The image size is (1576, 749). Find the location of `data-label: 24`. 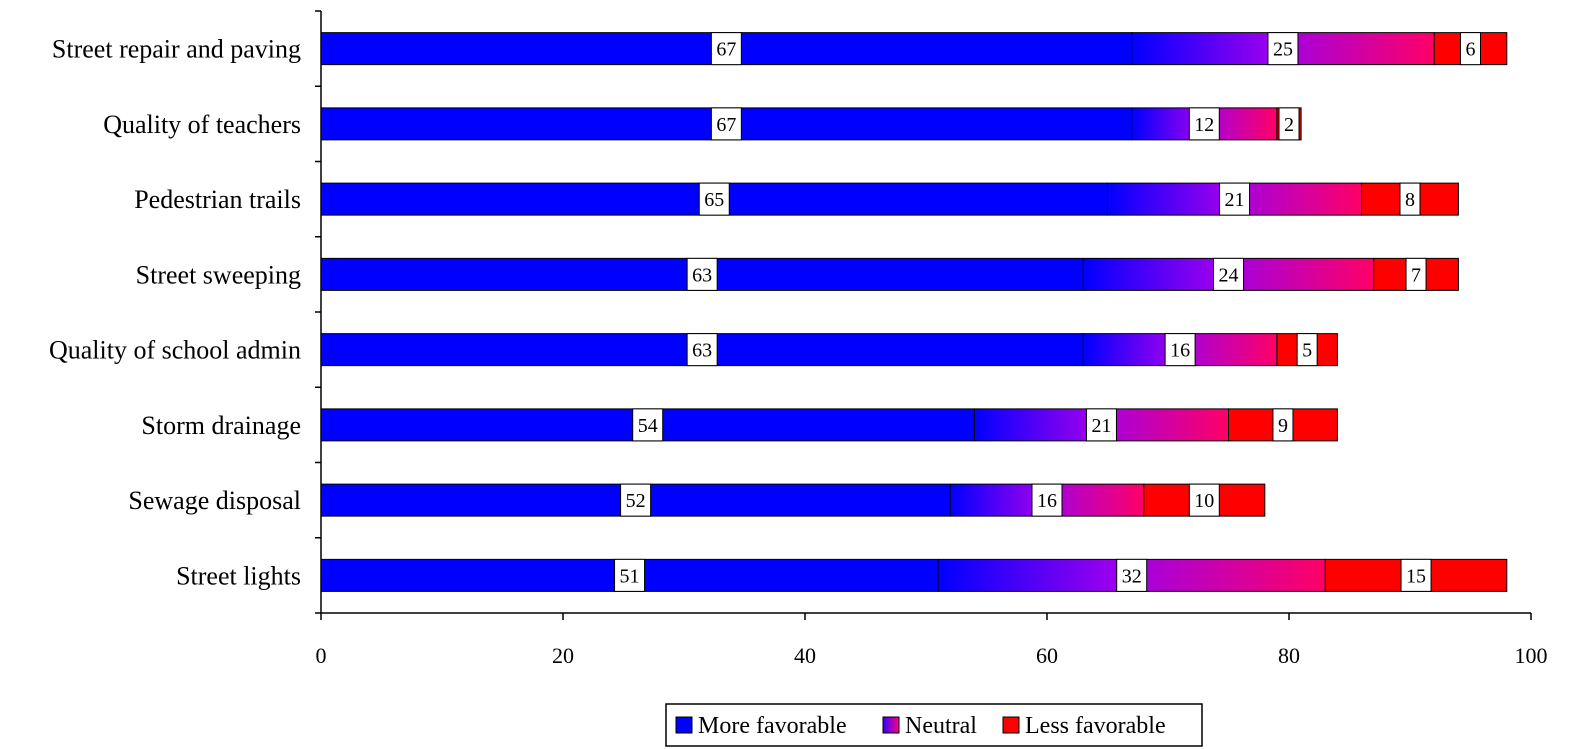

data-label: 24 is located at coordinates (1229, 275).